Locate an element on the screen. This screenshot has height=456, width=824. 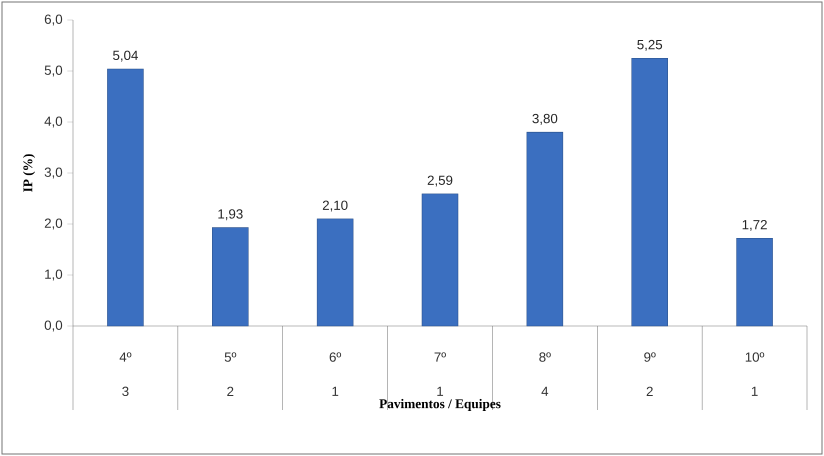
x-tick-label: 6º is located at coordinates (336, 357).